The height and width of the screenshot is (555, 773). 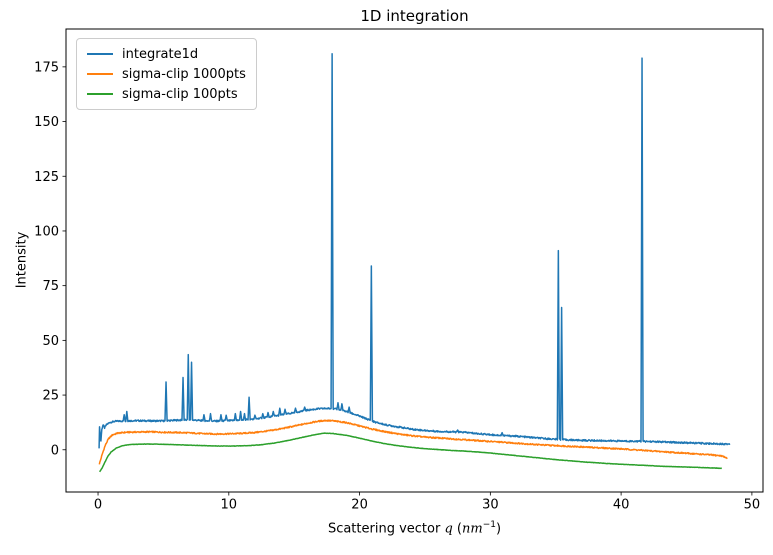 What do you see at coordinates (46, 67) in the screenshot?
I see `y-tick-label: 175` at bounding box center [46, 67].